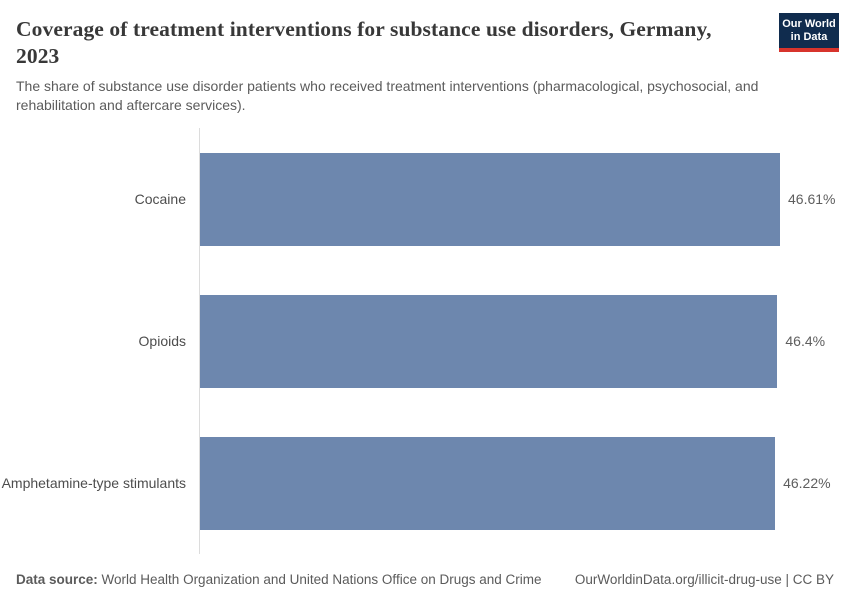  What do you see at coordinates (488, 483) in the screenshot?
I see `bar-amphetamine-type-stimulants` at bounding box center [488, 483].